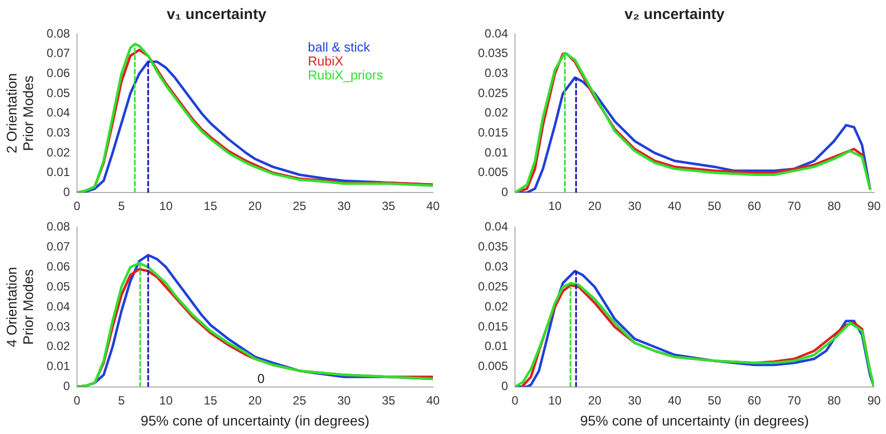  What do you see at coordinates (261, 378) in the screenshot?
I see `annotation: 0` at bounding box center [261, 378].